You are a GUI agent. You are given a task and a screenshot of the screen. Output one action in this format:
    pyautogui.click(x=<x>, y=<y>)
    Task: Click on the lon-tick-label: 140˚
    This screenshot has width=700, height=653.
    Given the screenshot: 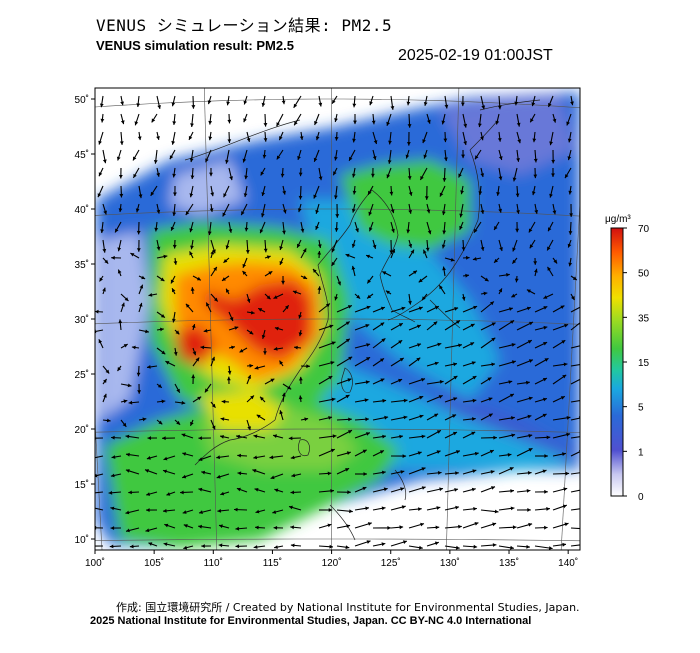 What is the action you would take?
    pyautogui.click(x=568, y=563)
    